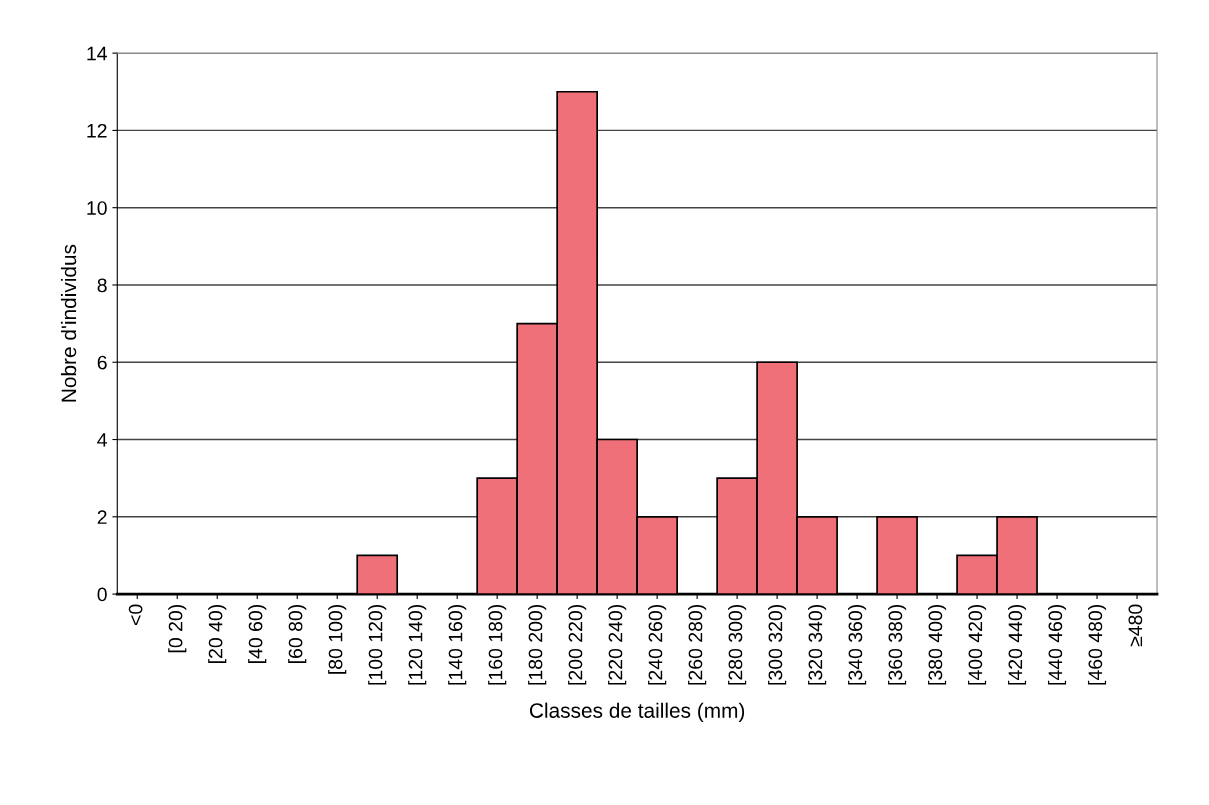 Image resolution: width=1209 pixels, height=805 pixels. I want to click on y-tick-label: 6, so click(102, 362).